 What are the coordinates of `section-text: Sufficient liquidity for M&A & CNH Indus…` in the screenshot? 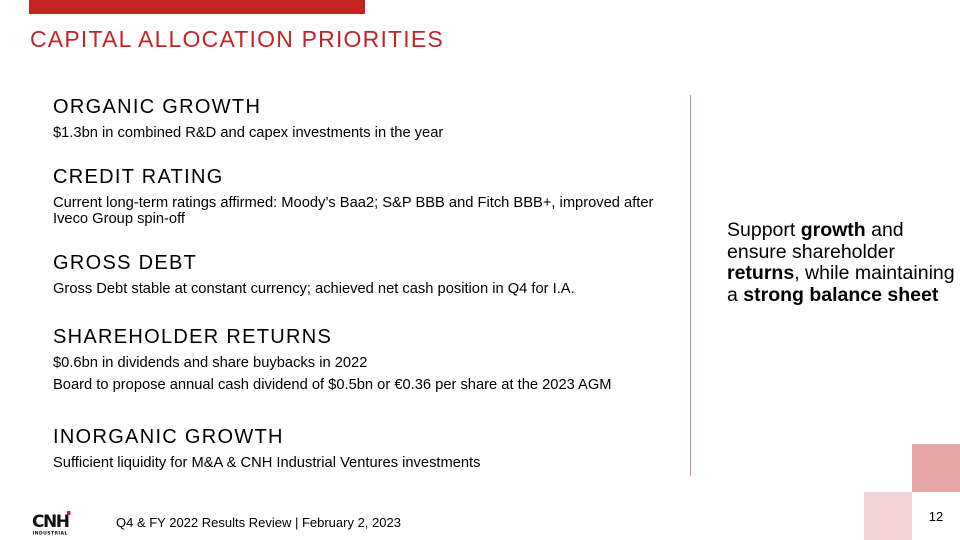 It's located at (267, 463).